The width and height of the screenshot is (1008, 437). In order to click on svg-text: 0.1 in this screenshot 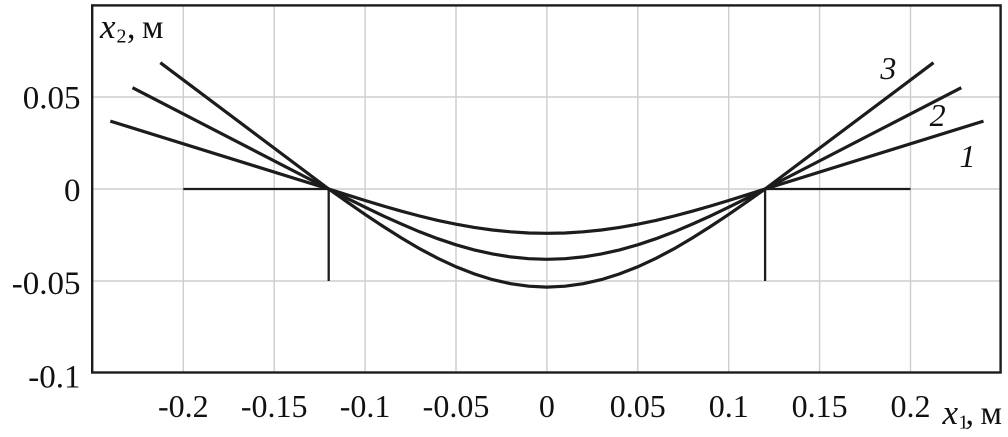, I will do `click(729, 406)`.